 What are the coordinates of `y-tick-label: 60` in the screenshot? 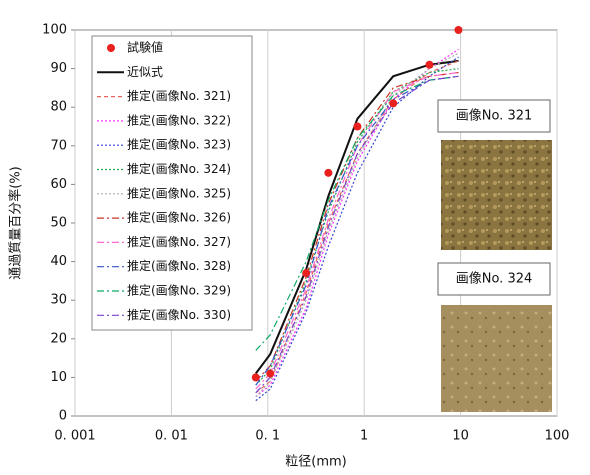 It's located at (58, 184).